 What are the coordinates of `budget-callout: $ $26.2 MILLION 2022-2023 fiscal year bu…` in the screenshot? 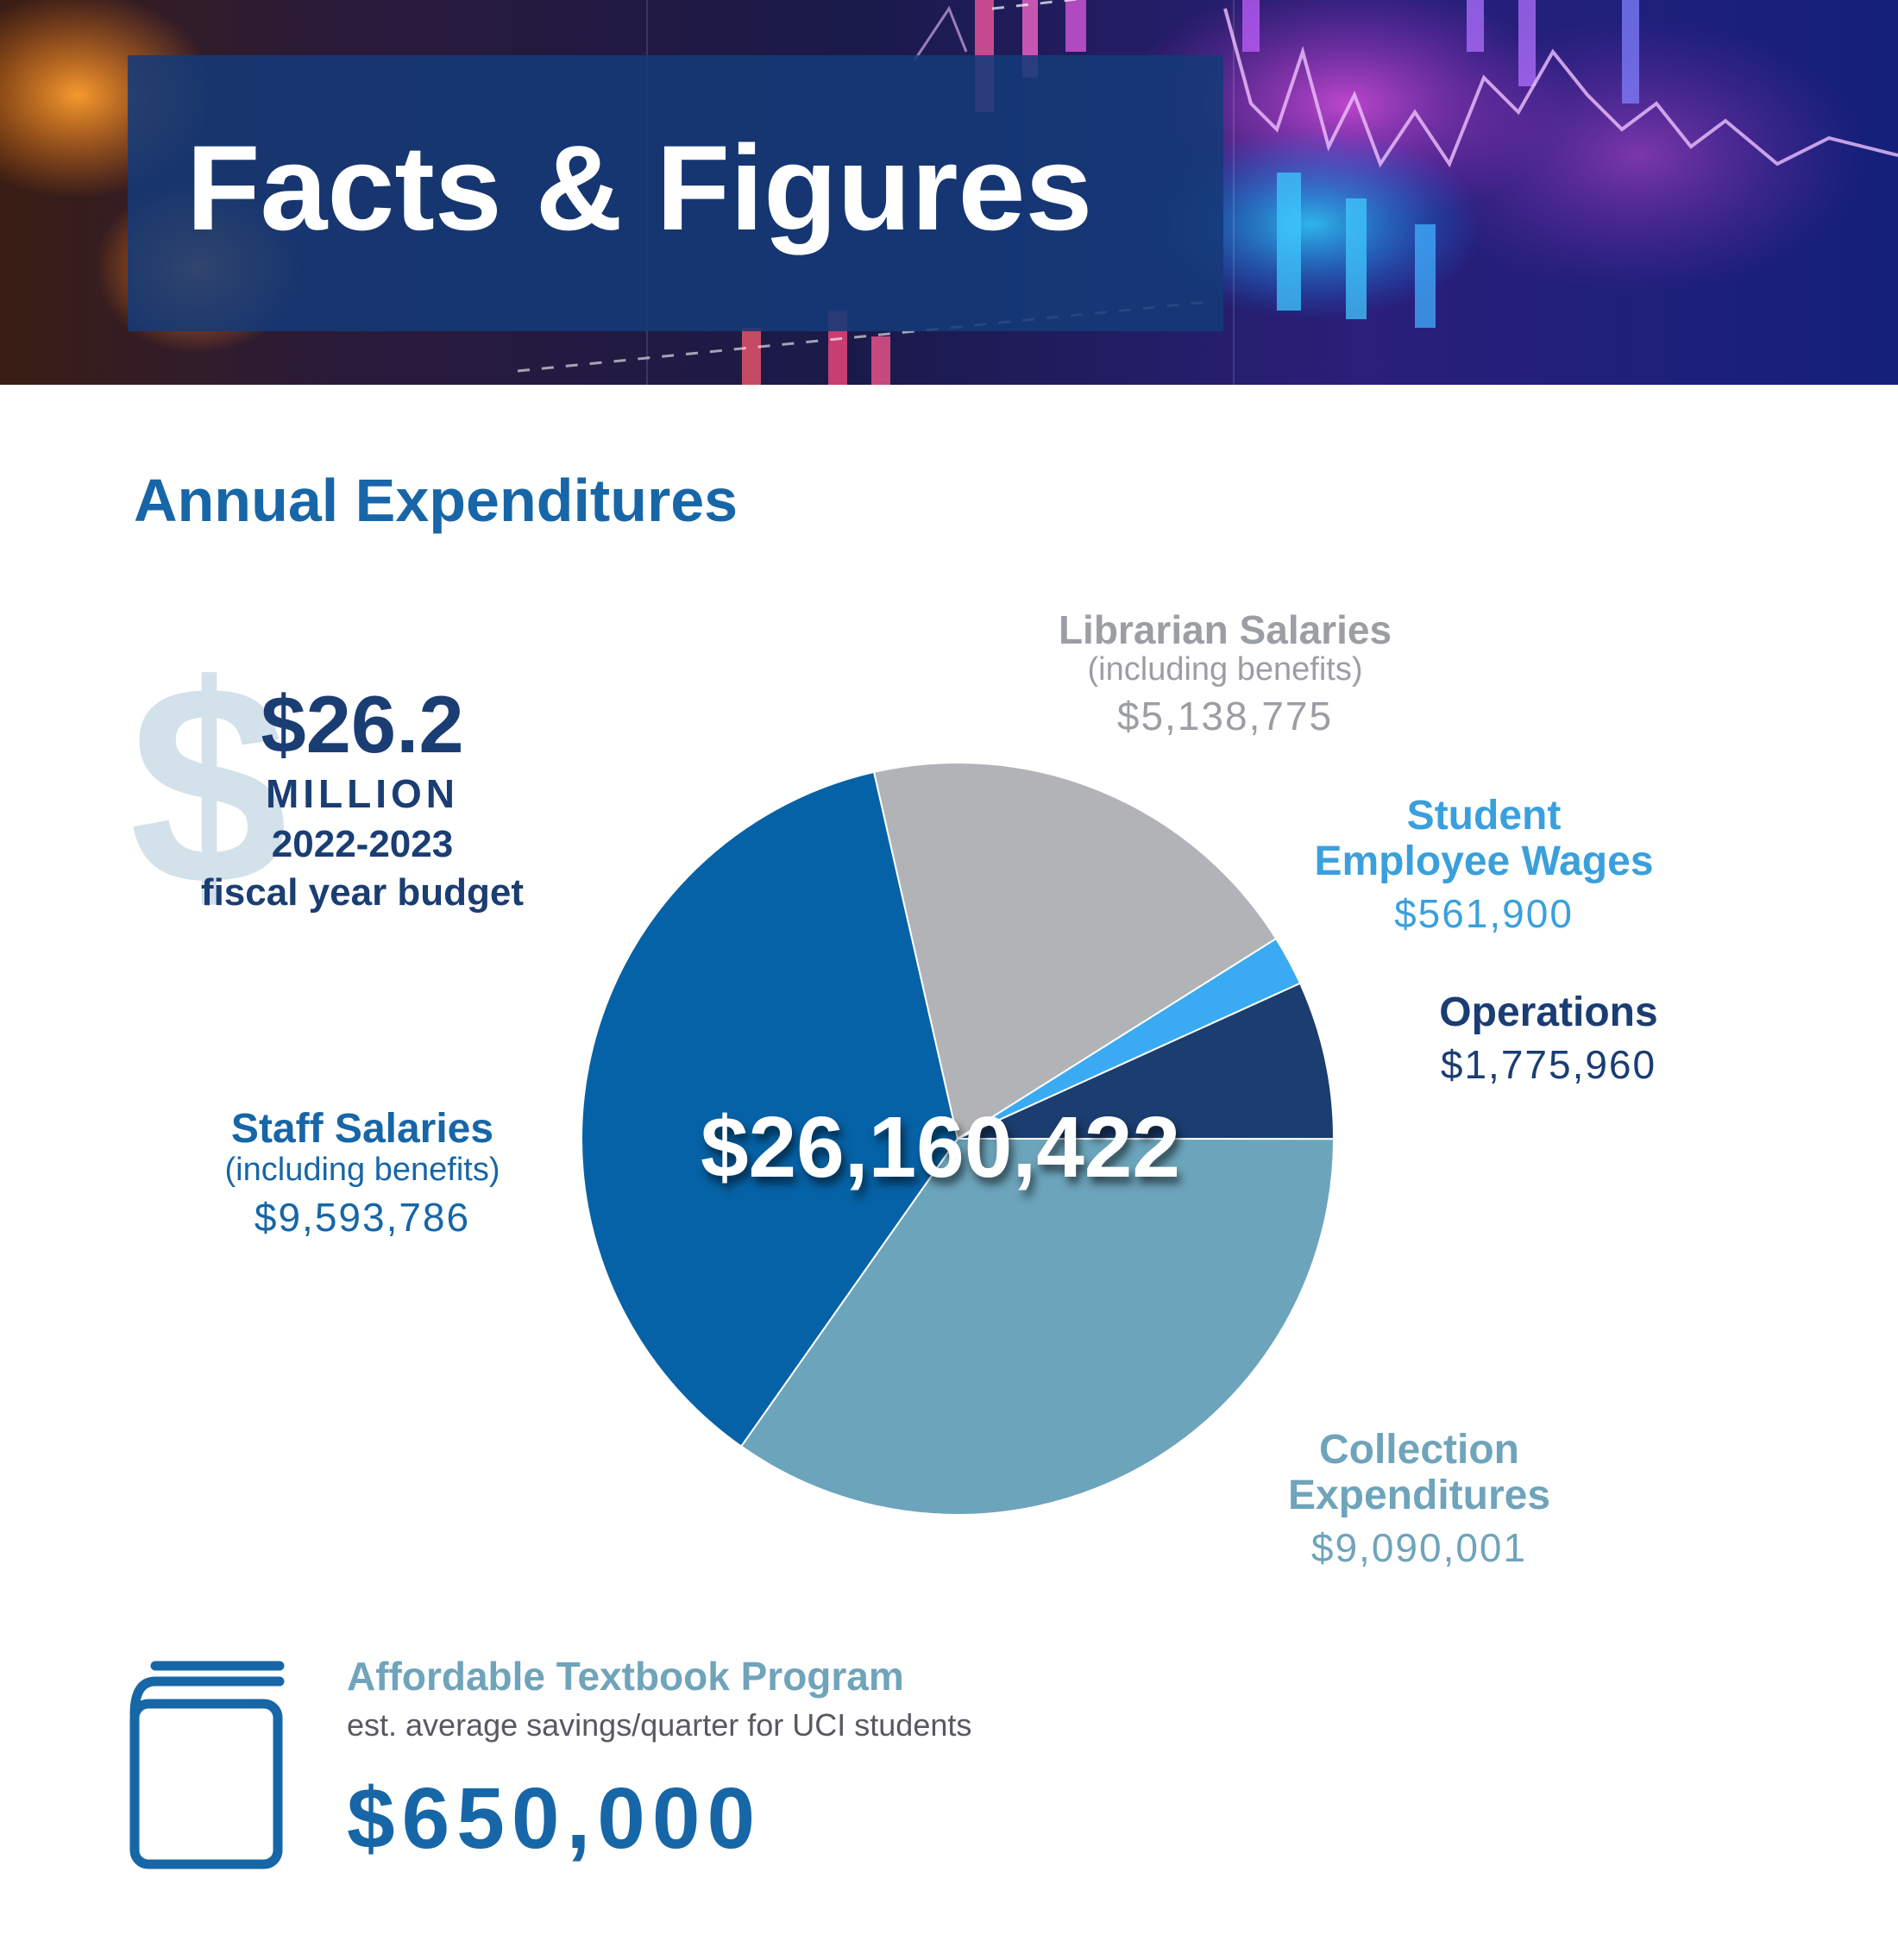 It's located at (362, 794).